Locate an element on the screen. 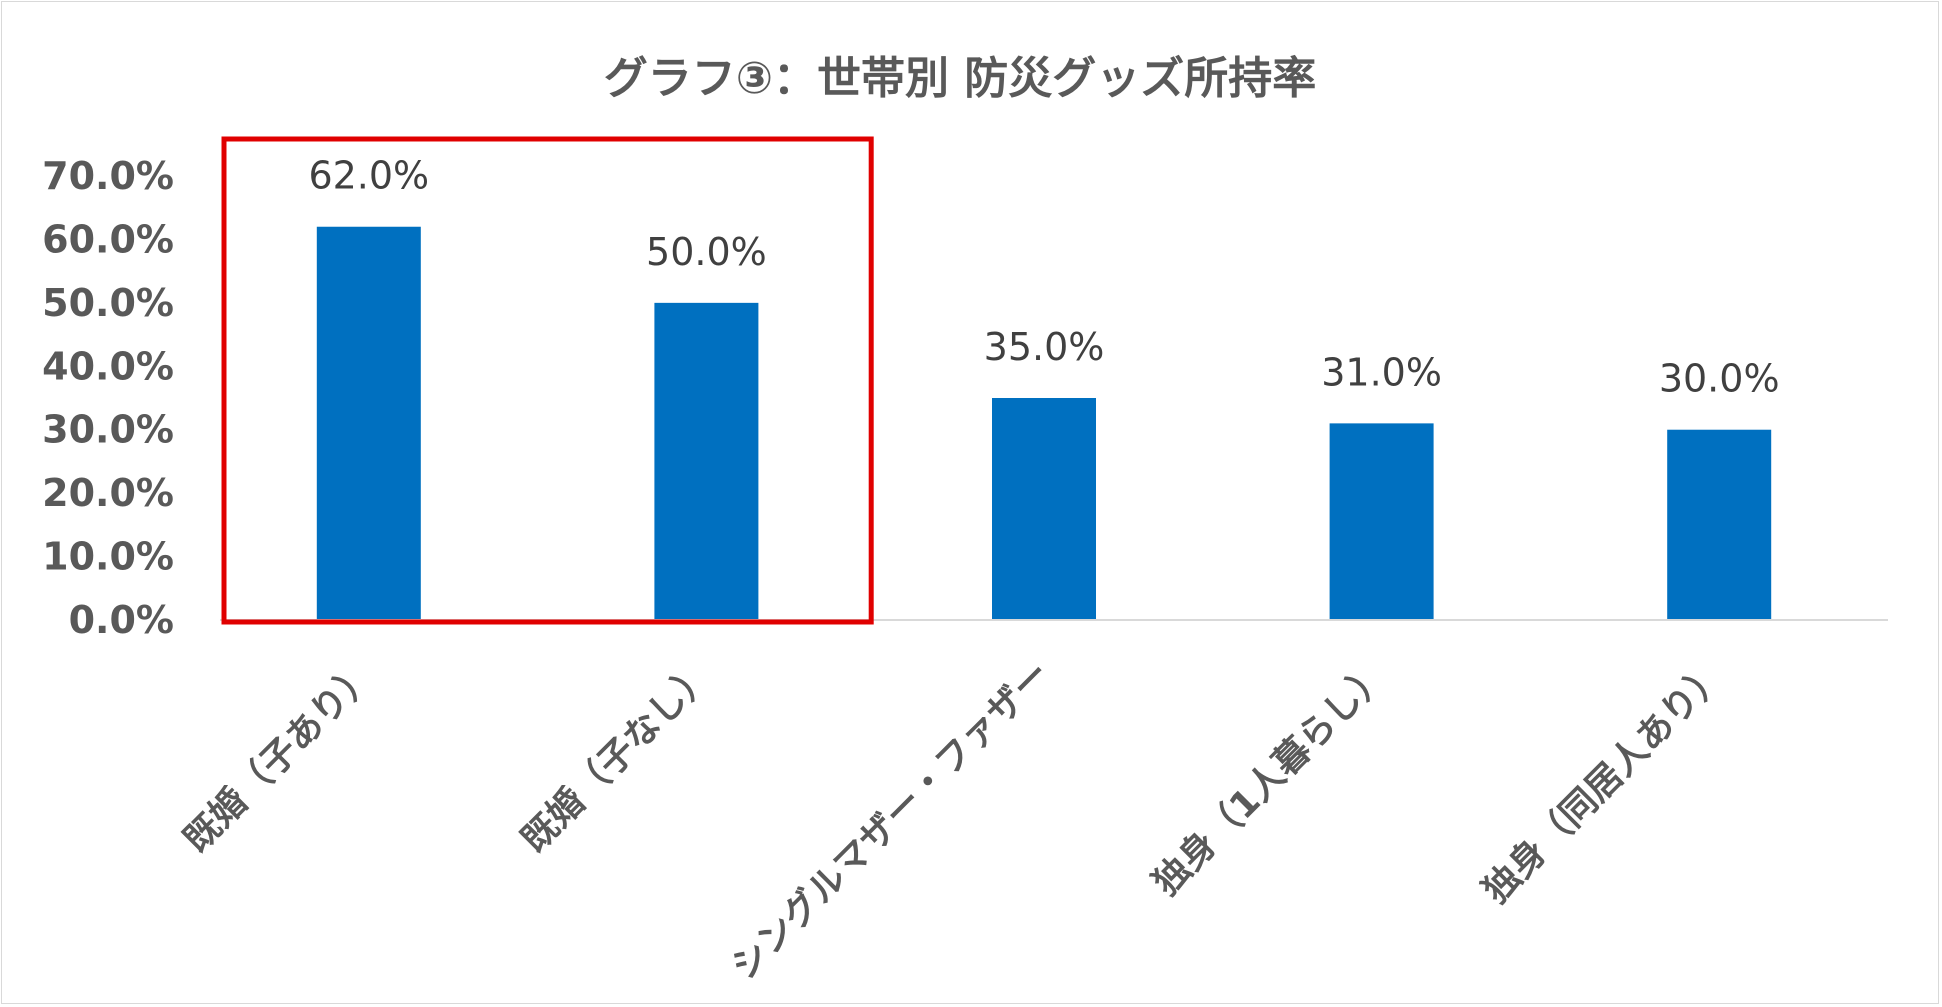 The height and width of the screenshot is (1007, 1942). y-tick-label: 30.0% is located at coordinates (108, 430).